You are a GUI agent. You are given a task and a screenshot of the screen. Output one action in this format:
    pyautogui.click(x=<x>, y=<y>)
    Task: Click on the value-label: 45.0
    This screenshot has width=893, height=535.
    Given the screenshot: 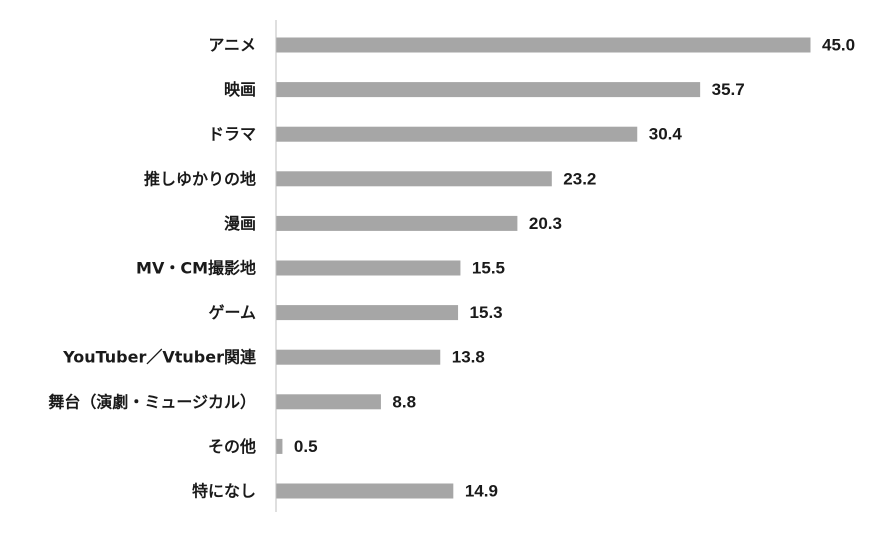 What is the action you would take?
    pyautogui.click(x=838, y=45)
    